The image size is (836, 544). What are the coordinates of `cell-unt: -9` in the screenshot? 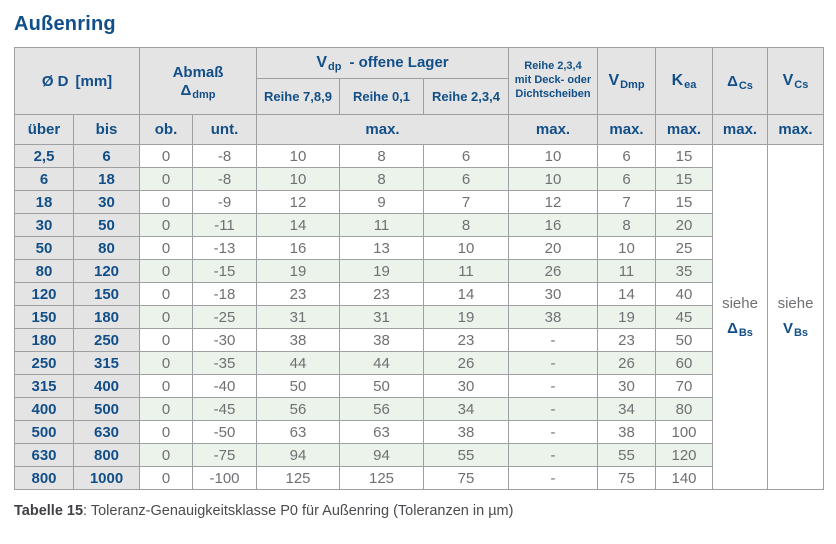 It's located at (224, 202).